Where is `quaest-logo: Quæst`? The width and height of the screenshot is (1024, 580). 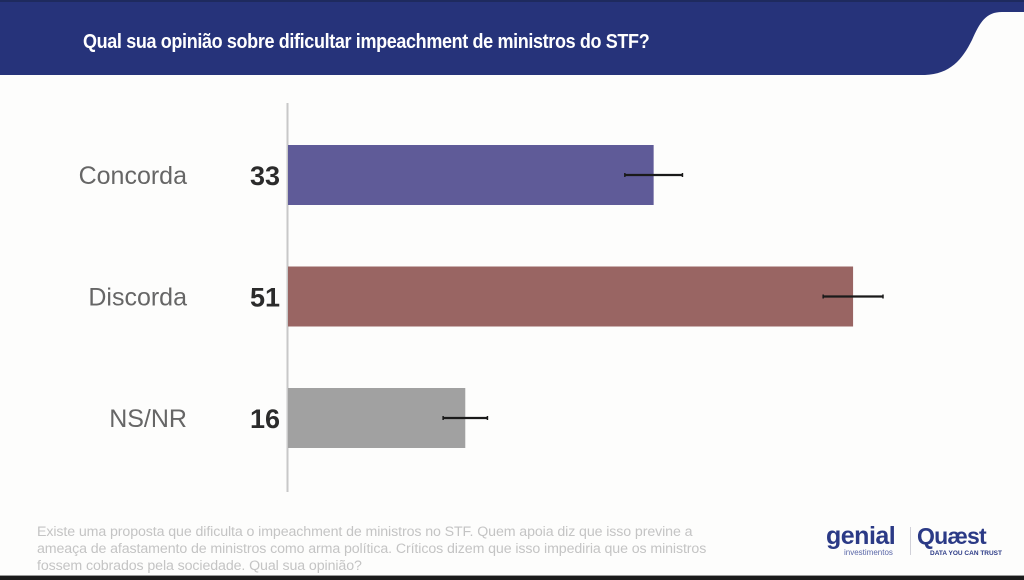
quaest-logo: Quæst is located at coordinates (952, 536).